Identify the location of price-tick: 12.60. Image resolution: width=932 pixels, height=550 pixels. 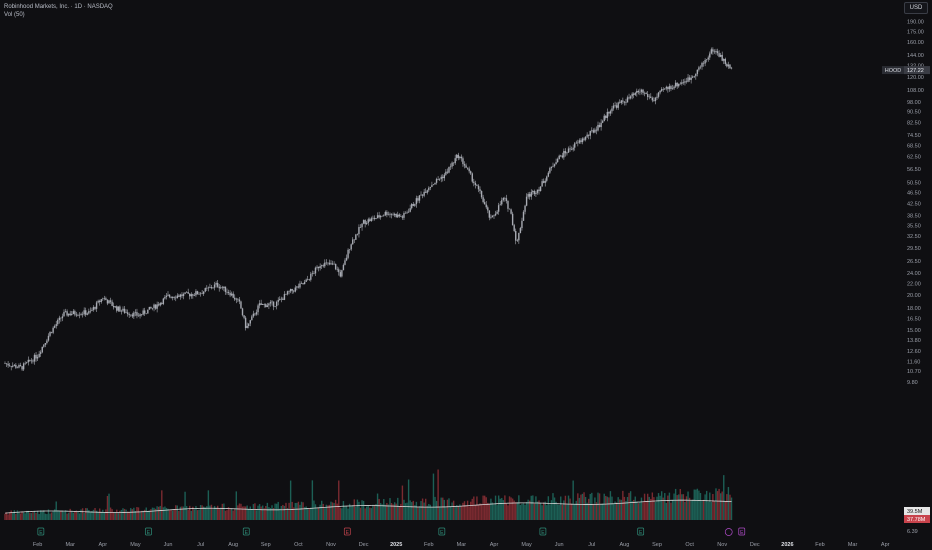
(914, 352).